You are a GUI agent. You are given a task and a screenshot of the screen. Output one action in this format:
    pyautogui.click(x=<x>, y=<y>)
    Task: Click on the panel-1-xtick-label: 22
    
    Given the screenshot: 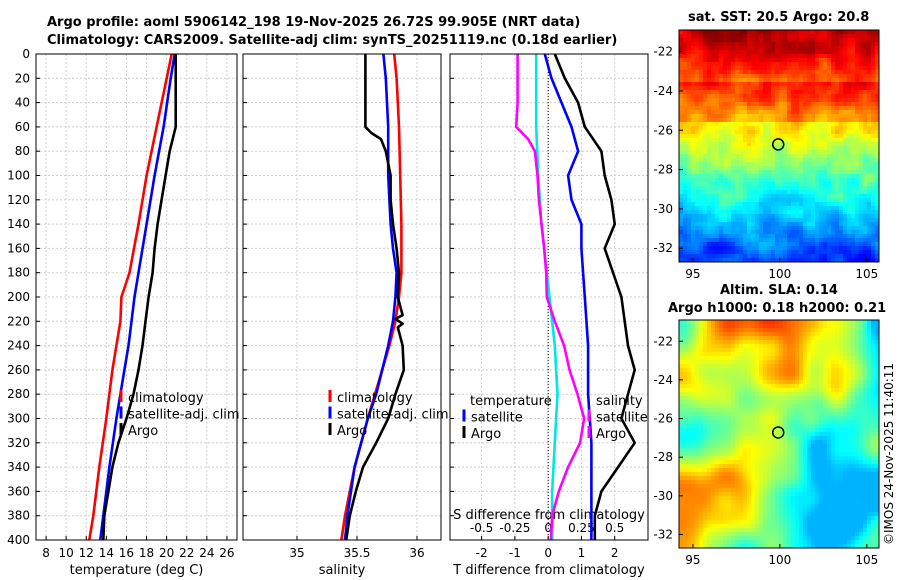 What is the action you would take?
    pyautogui.click(x=186, y=553)
    